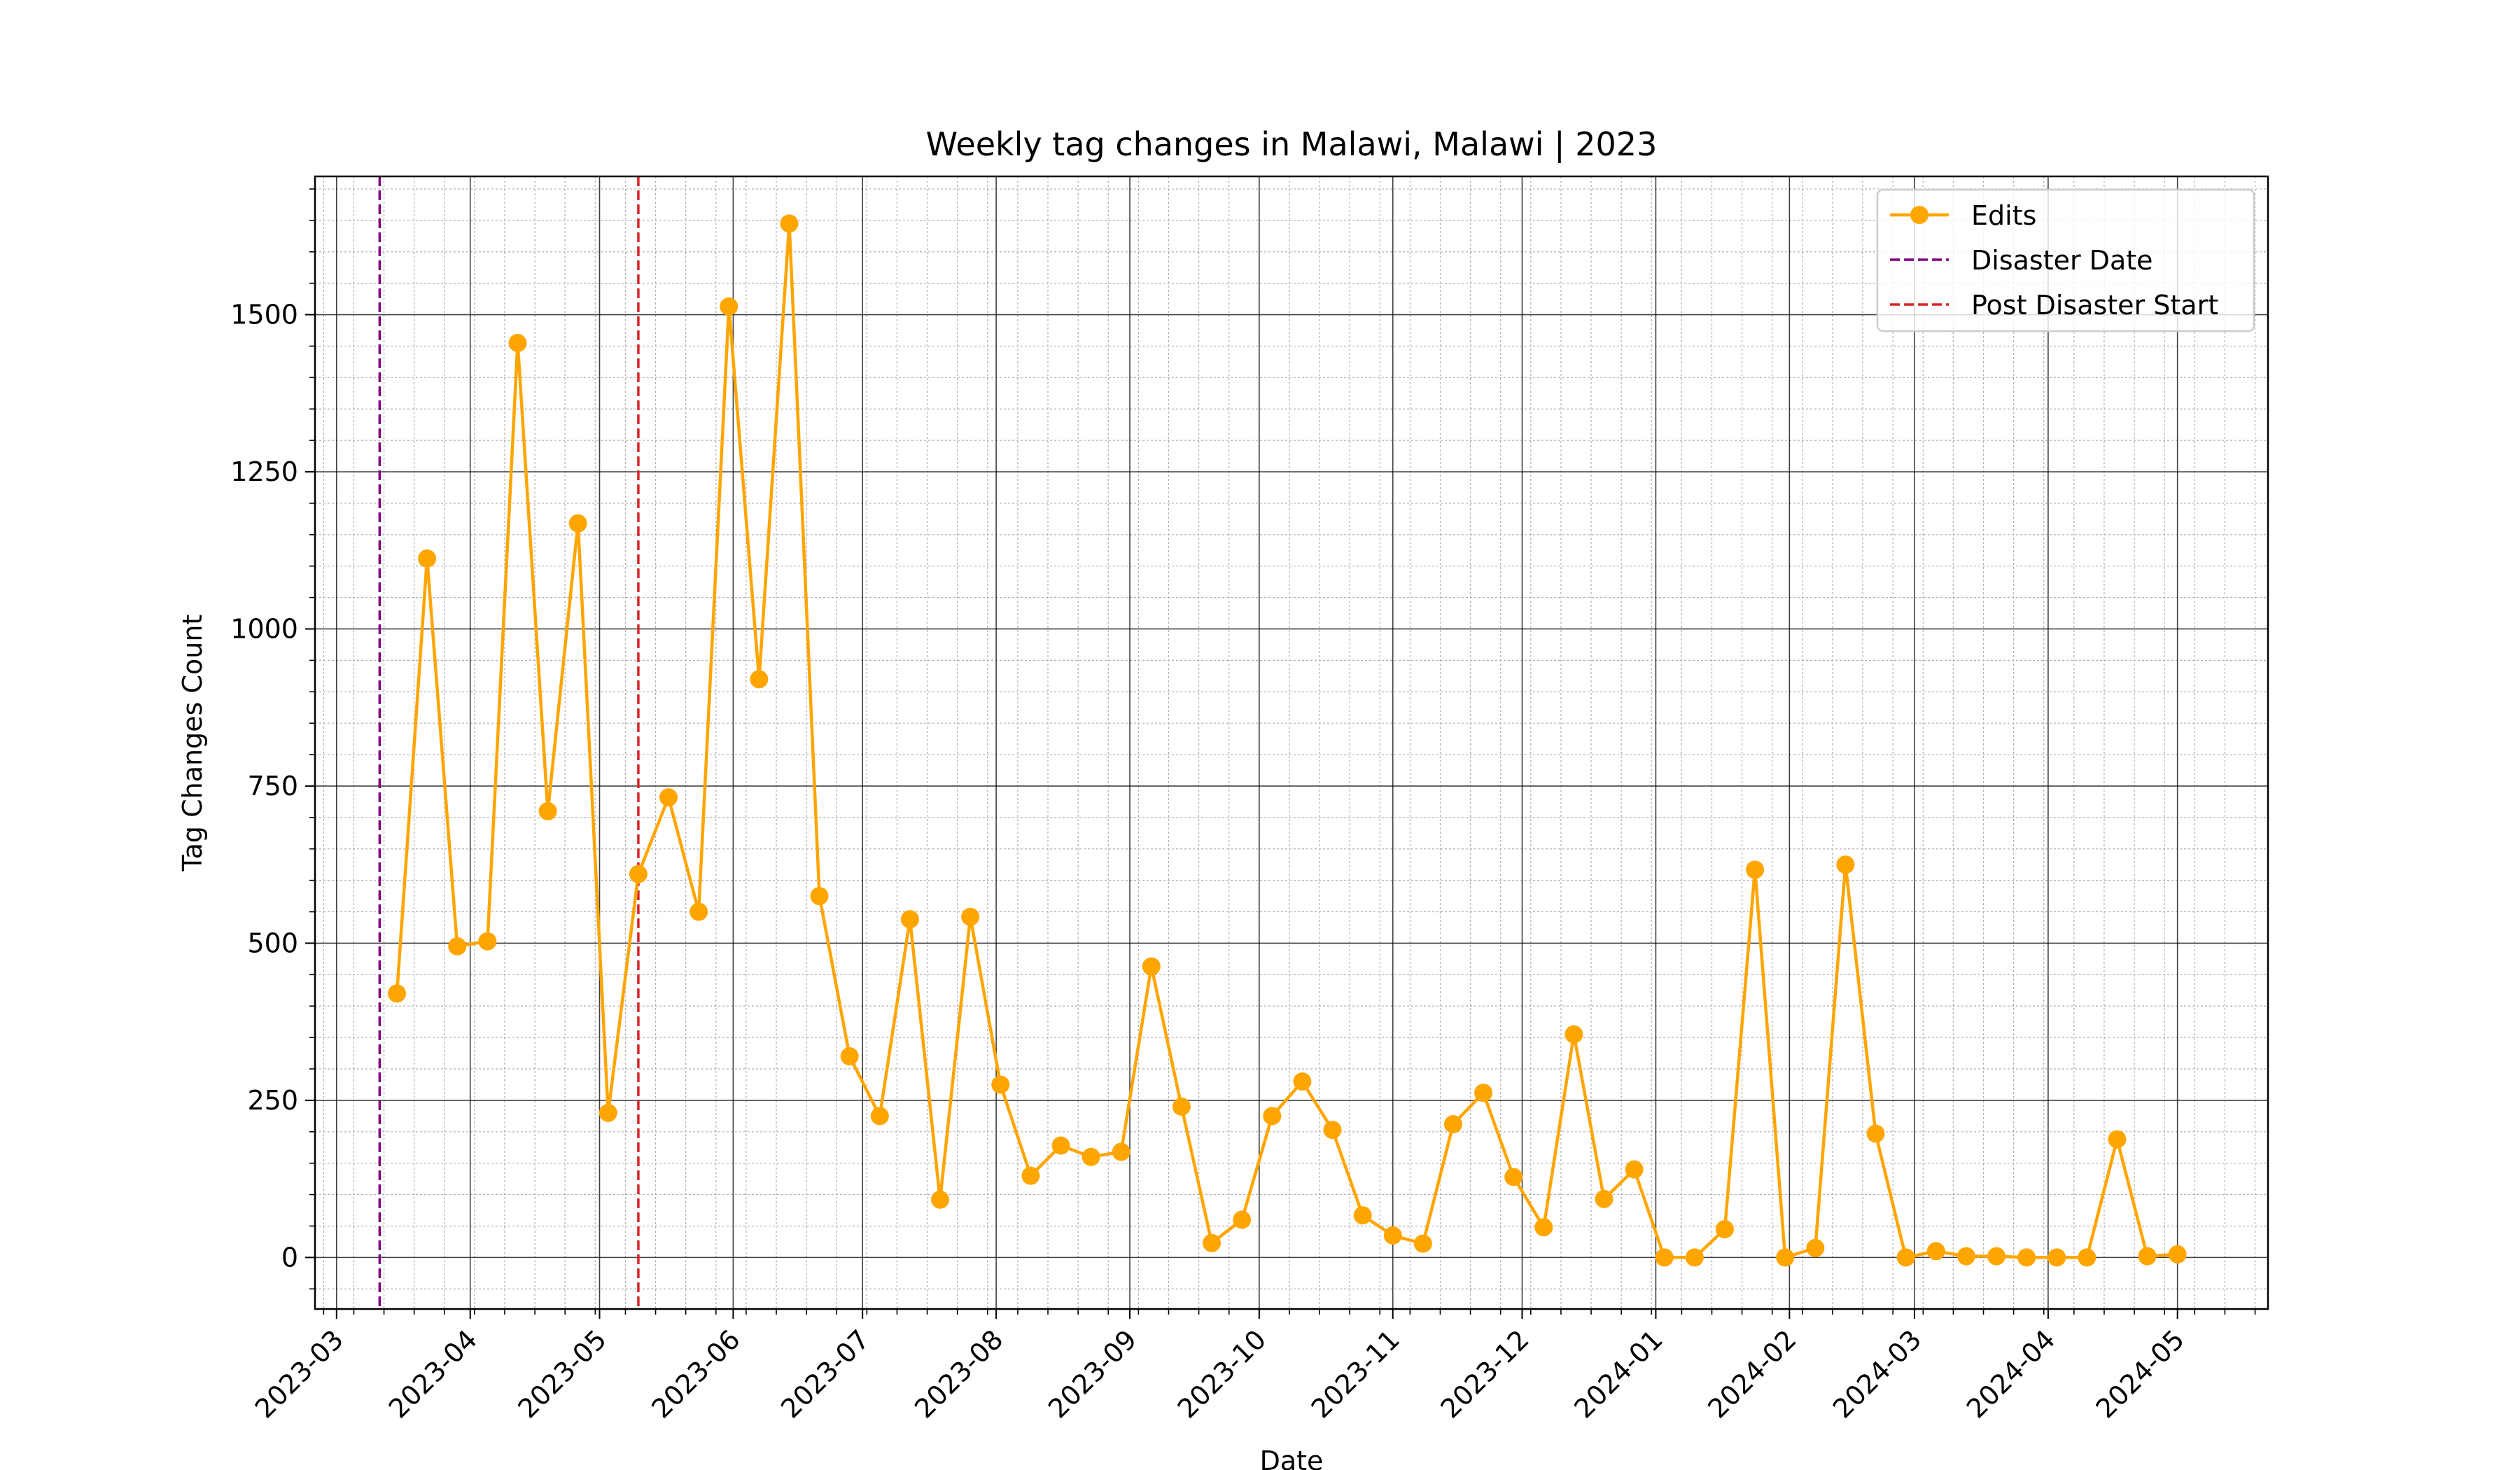 Image resolution: width=2520 pixels, height=1470 pixels. What do you see at coordinates (1292, 1458) in the screenshot?
I see `x-axis-label: Date` at bounding box center [1292, 1458].